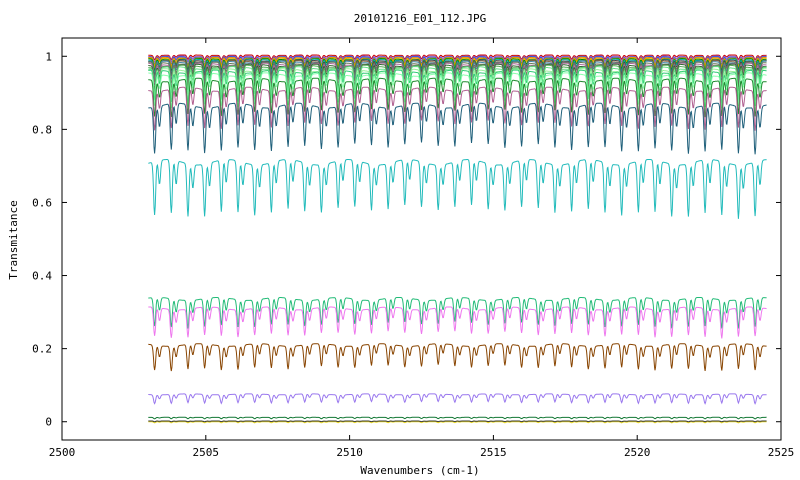 Image resolution: width=800 pixels, height=480 pixels. What do you see at coordinates (42, 202) in the screenshot?
I see `y-tick-label: 0.6` at bounding box center [42, 202].